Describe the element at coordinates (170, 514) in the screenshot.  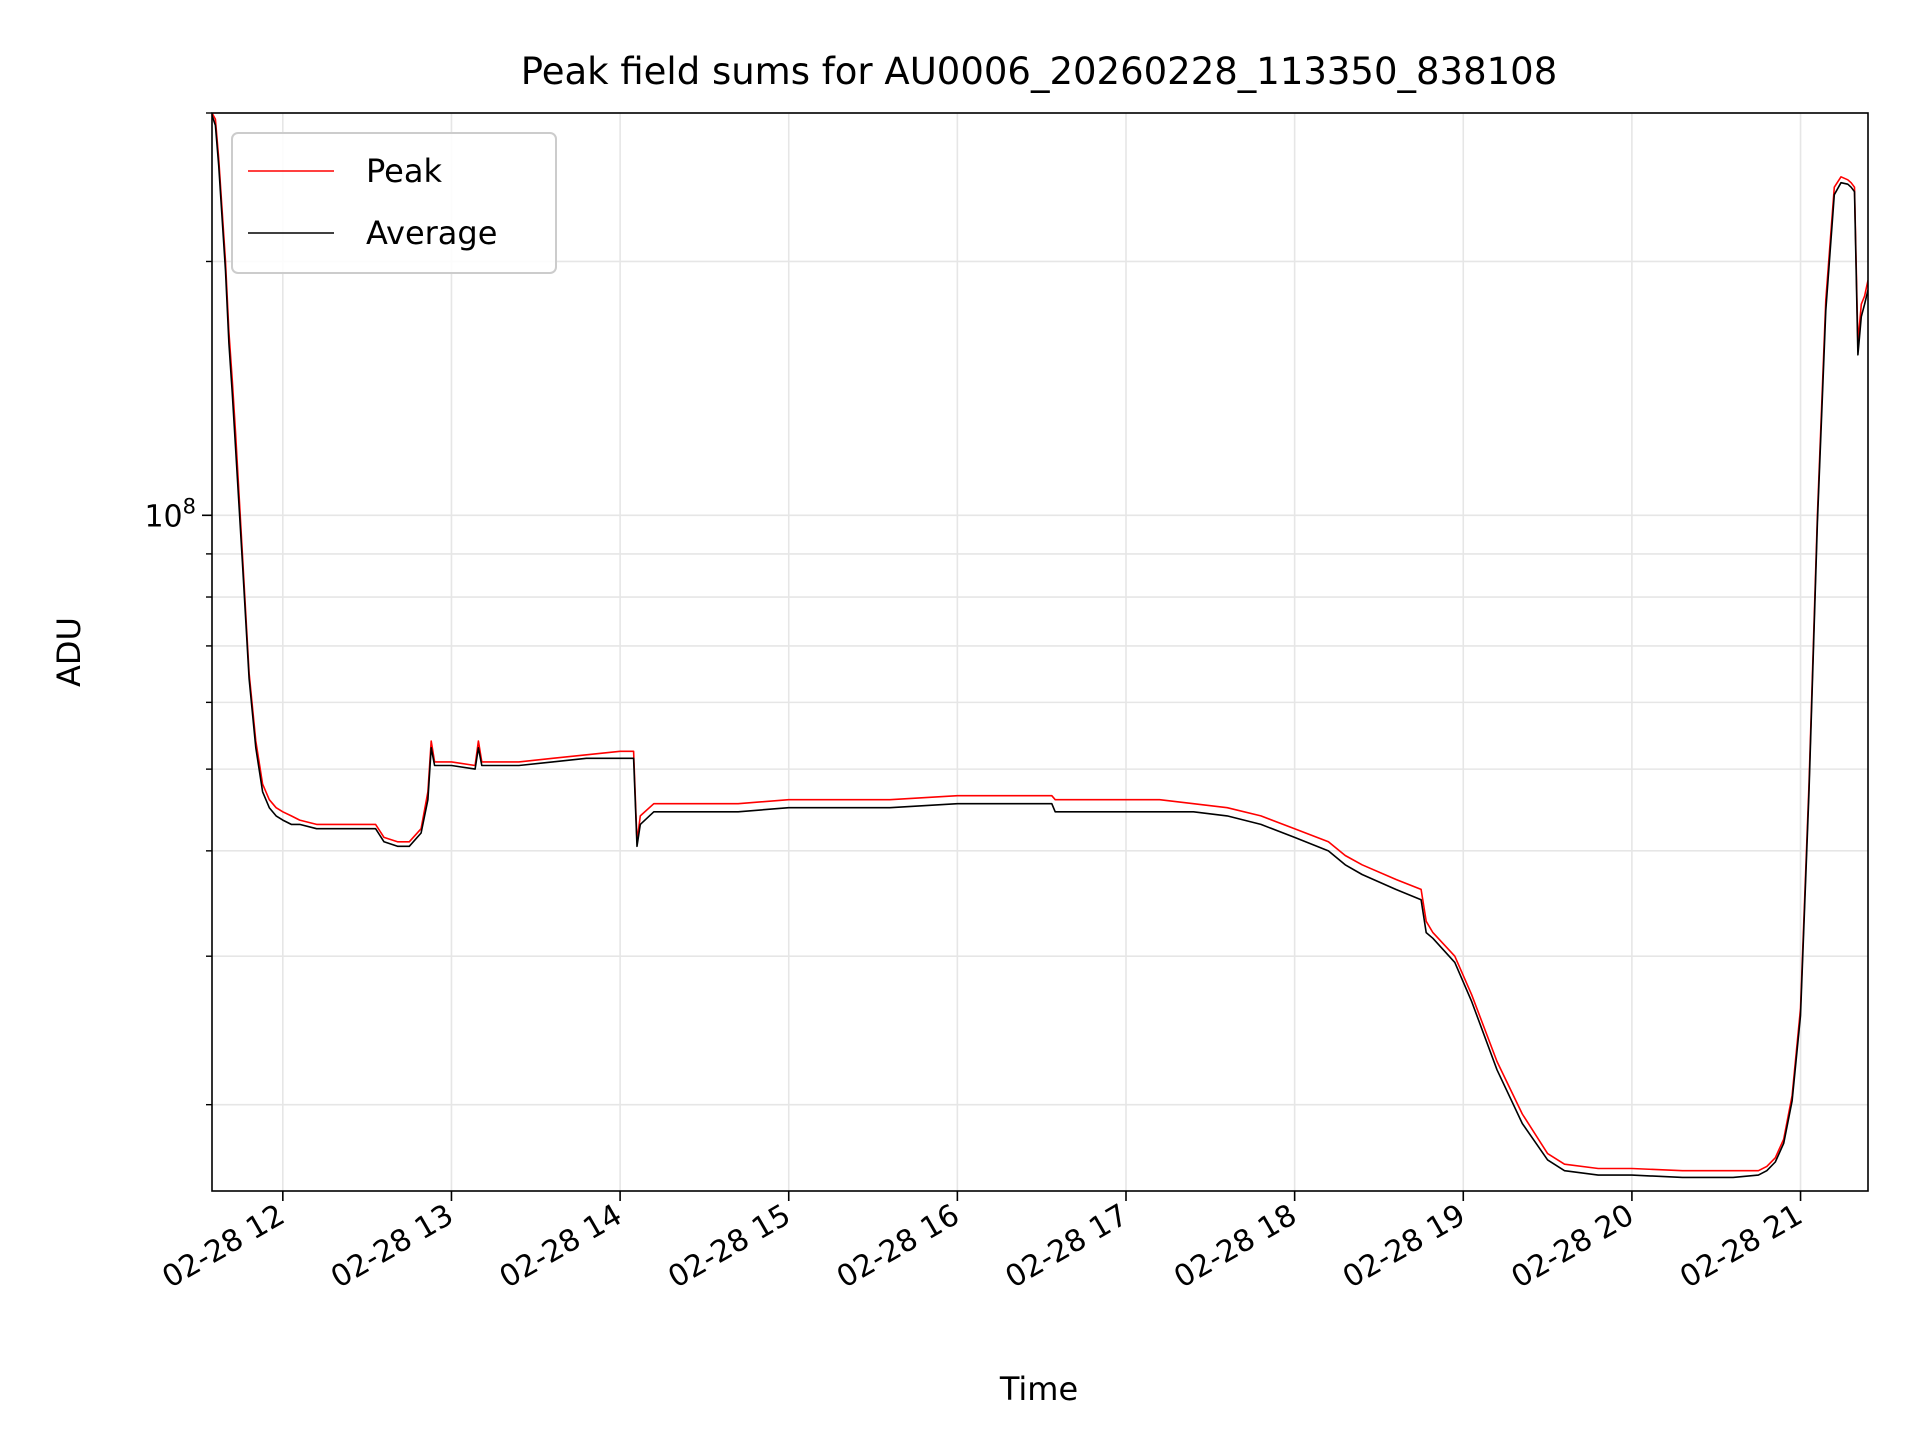
I see `y-tick-label: 108` at that location.